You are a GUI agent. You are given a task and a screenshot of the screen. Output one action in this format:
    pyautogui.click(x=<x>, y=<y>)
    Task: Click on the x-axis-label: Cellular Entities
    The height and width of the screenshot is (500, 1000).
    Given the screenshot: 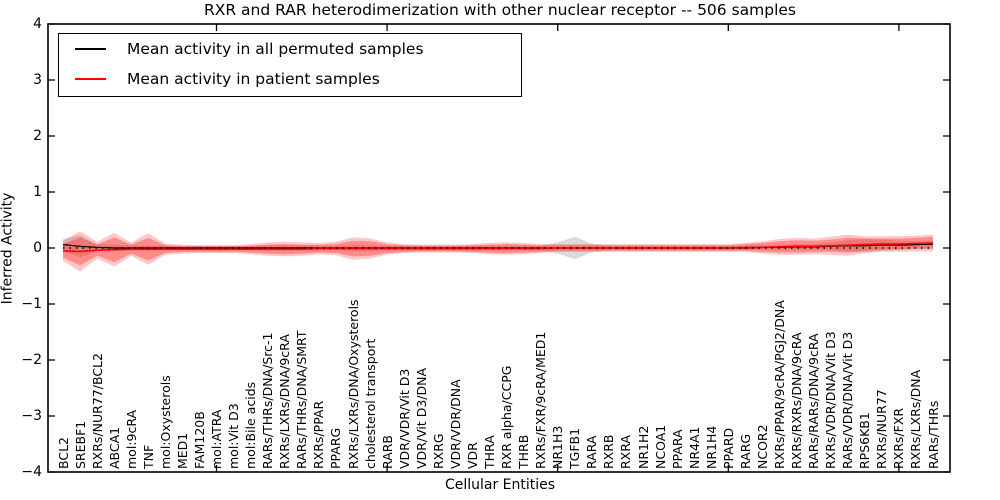 What is the action you would take?
    pyautogui.click(x=500, y=485)
    